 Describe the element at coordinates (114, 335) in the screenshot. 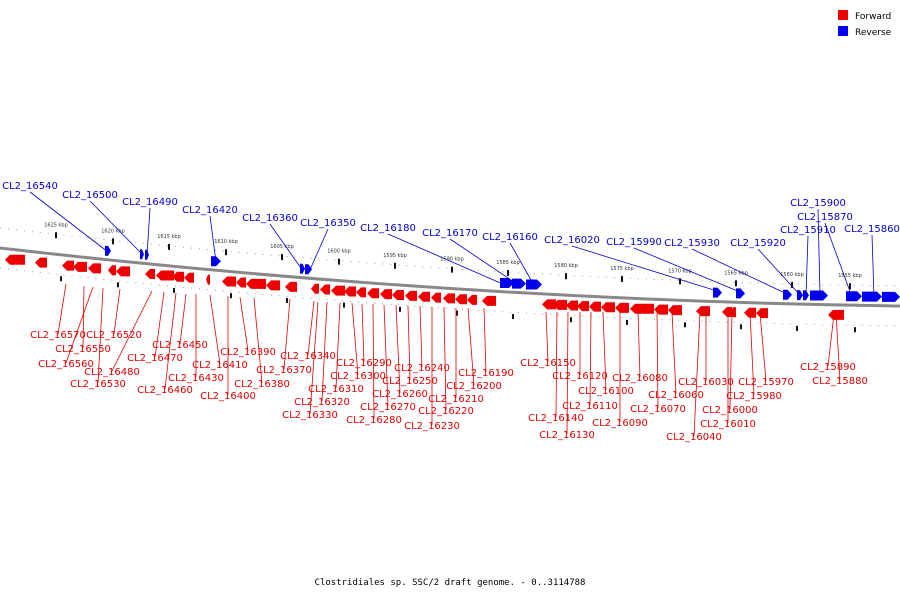

I see `forward-gene-label: CL2_16520` at that location.